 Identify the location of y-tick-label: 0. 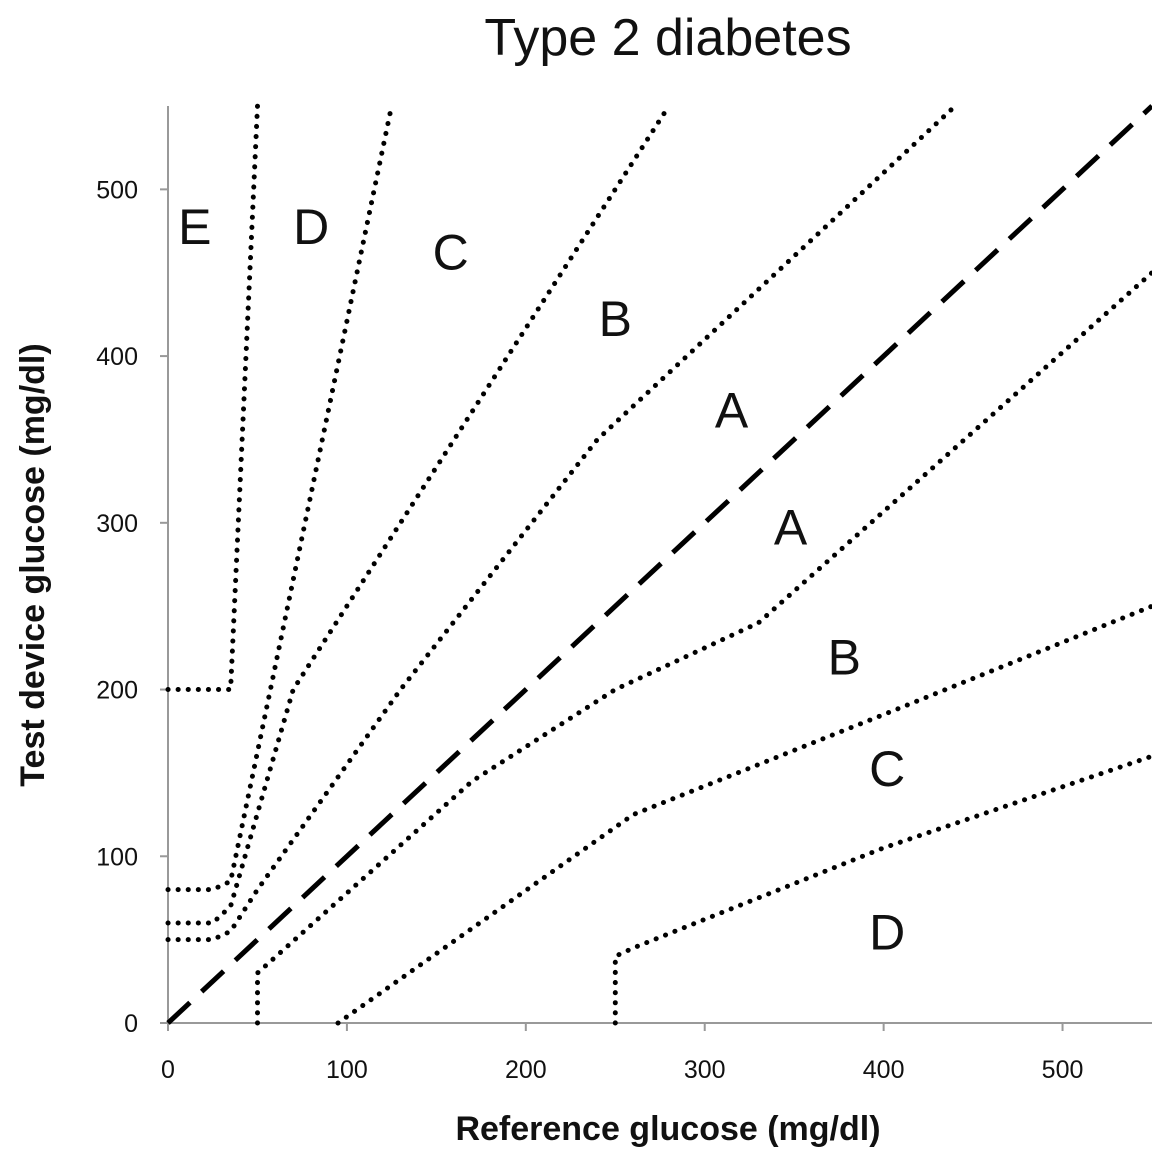
(131, 1024).